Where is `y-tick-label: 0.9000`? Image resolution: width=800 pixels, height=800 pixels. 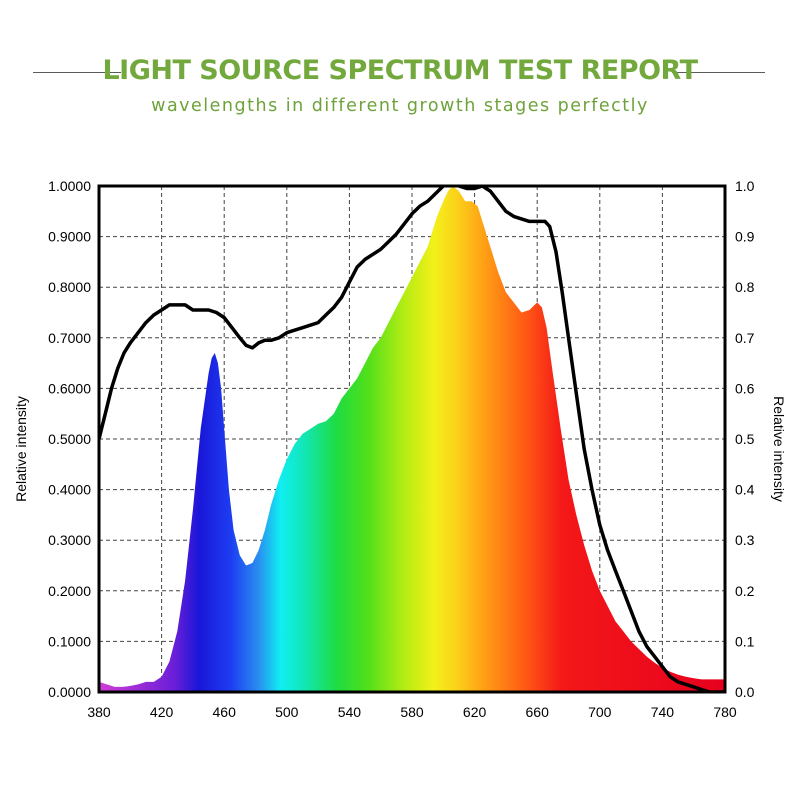
y-tick-label: 0.9000 is located at coordinates (69, 237).